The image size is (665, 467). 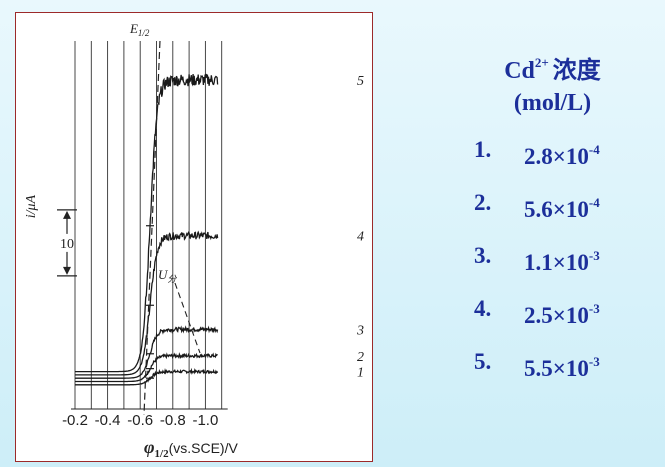 I want to click on x-axis-label: φ1/2(vs.SCE)/V, so click(x=191, y=448).